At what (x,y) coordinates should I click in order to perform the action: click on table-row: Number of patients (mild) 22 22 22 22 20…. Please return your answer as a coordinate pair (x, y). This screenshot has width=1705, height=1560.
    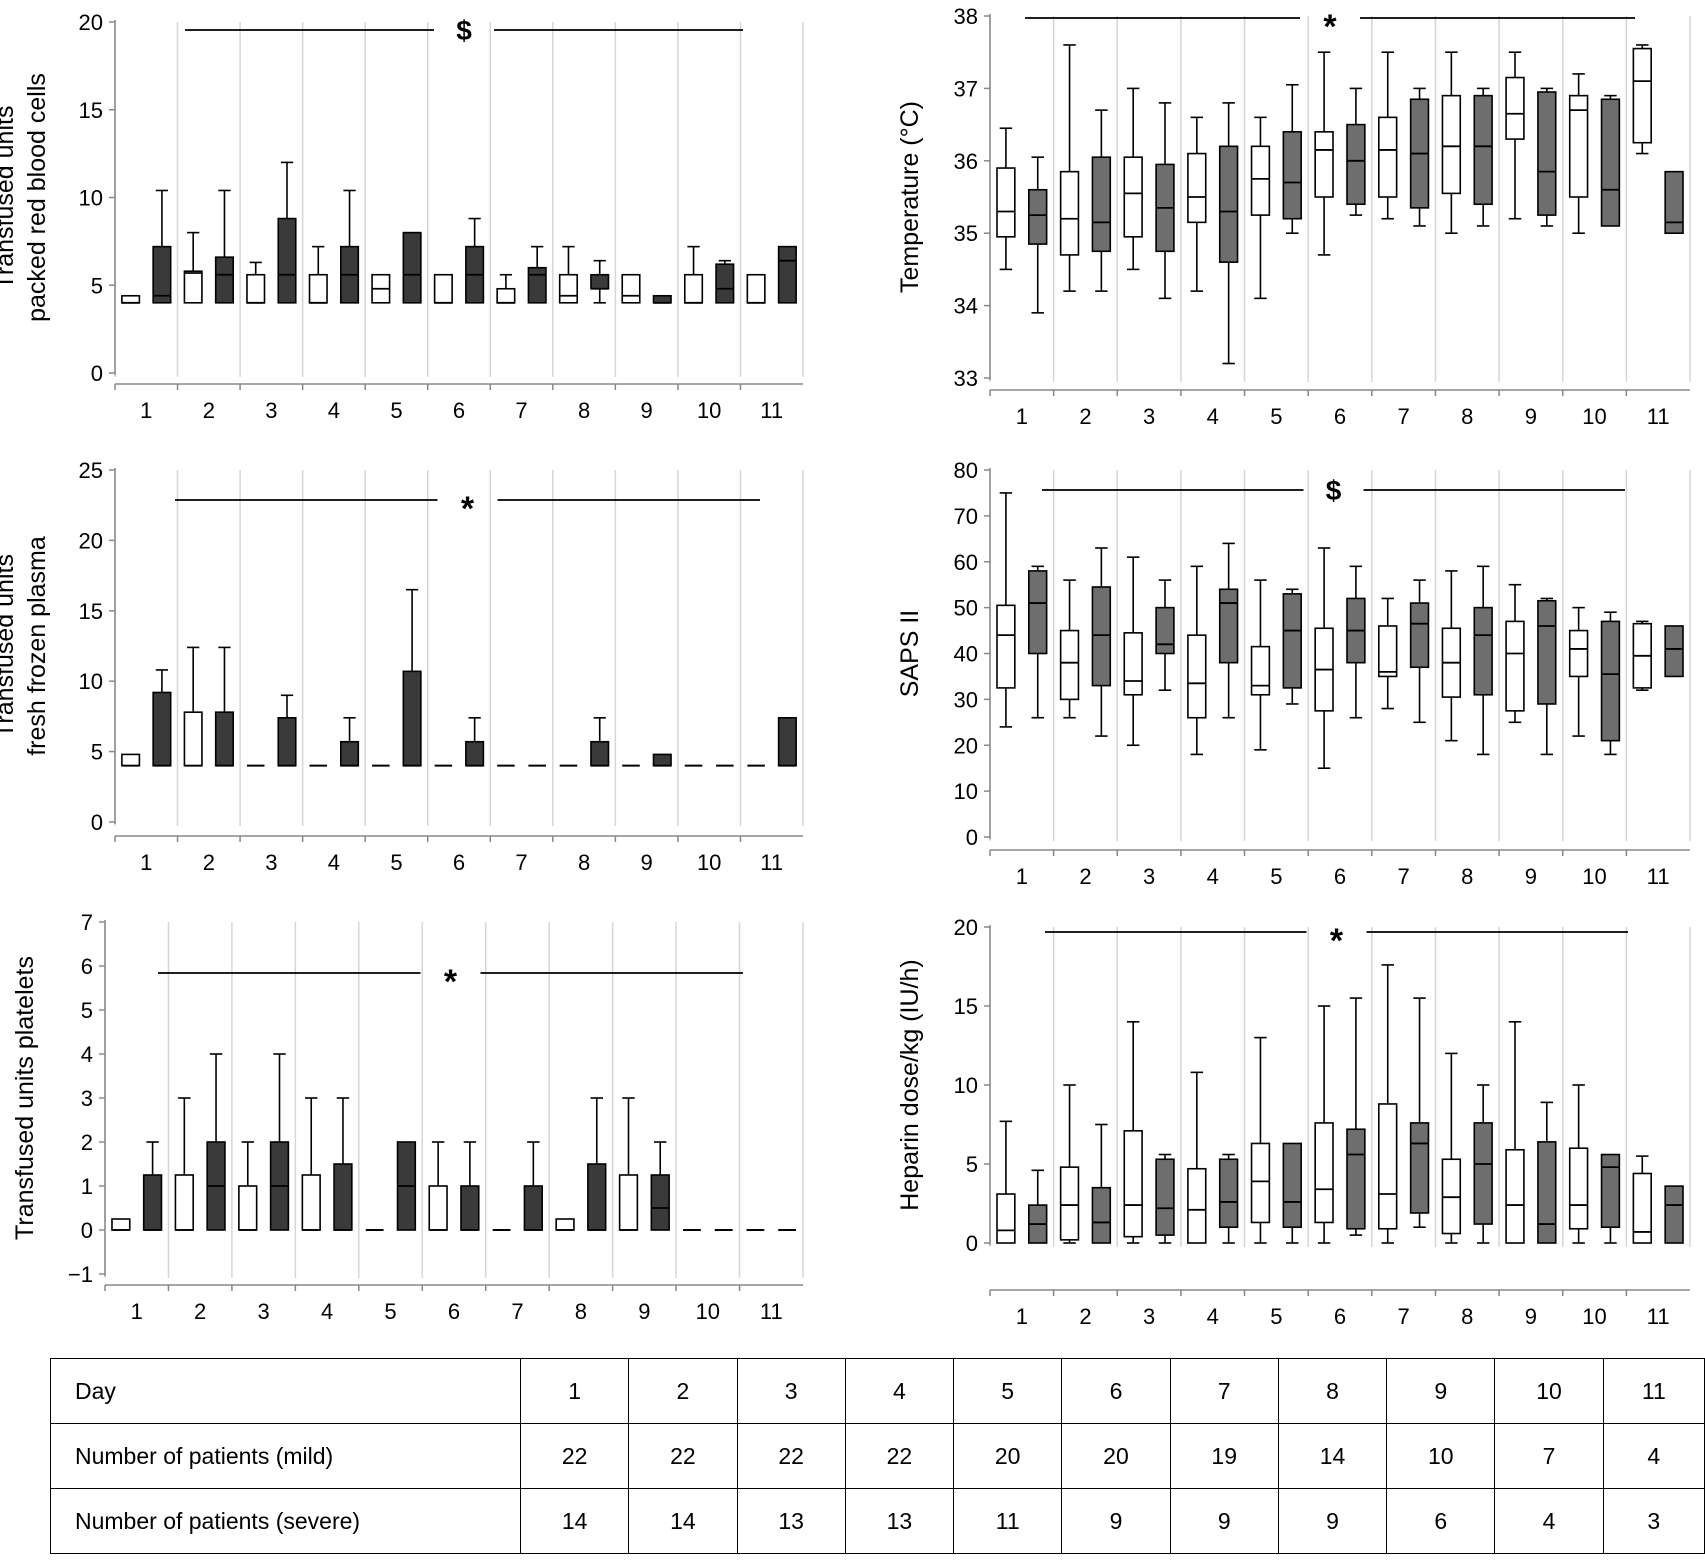
    Looking at the image, I should click on (877, 1456).